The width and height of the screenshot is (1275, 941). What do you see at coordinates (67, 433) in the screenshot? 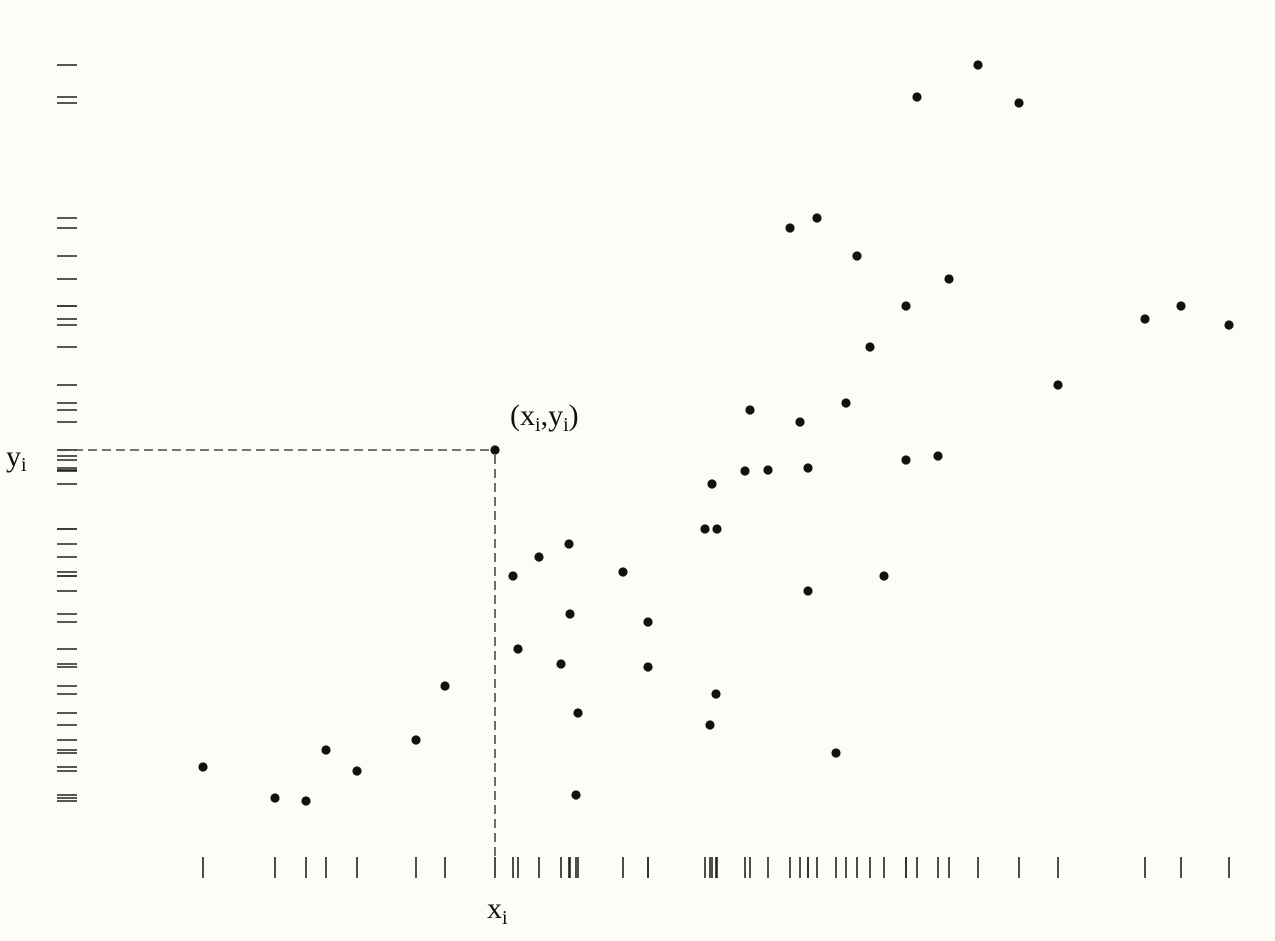
I see `y-rug-ticks` at bounding box center [67, 433].